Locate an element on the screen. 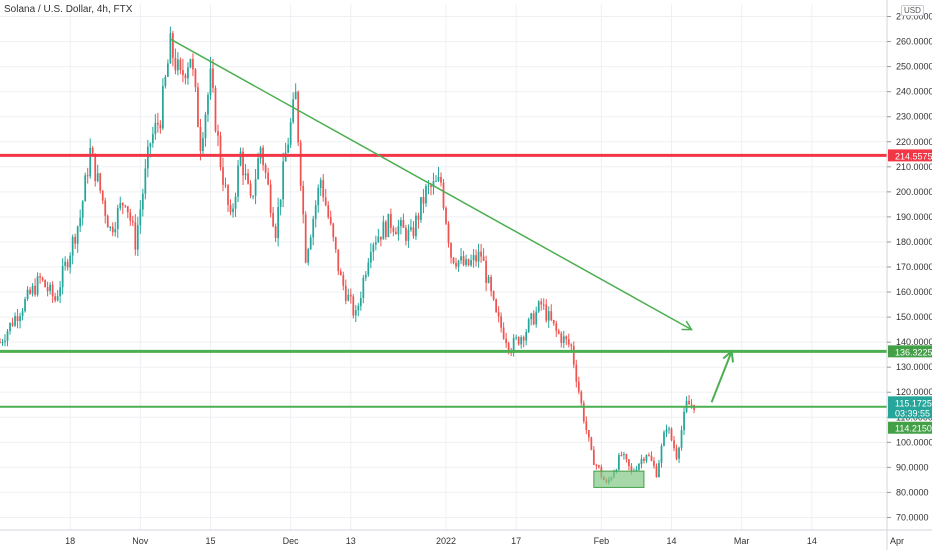 The image size is (932, 555). y-tick-label: 150.0000 is located at coordinates (914, 317).